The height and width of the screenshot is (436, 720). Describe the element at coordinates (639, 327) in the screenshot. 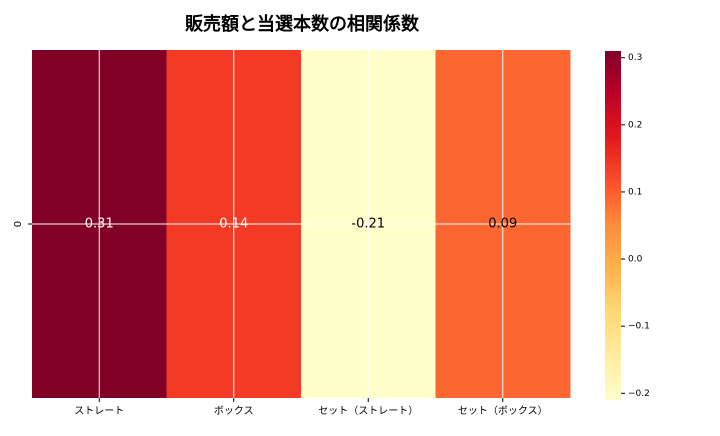

I see `colorbar-tick-label: −0.1` at that location.